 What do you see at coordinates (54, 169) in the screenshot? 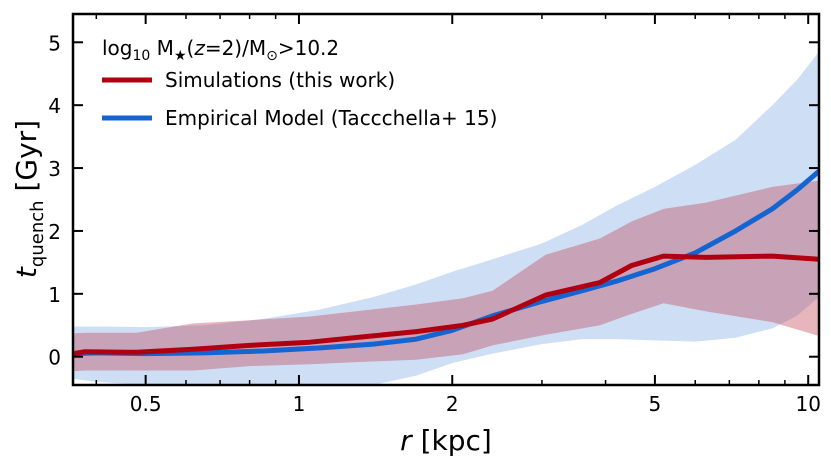
I see `y-tick-label: 3` at bounding box center [54, 169].